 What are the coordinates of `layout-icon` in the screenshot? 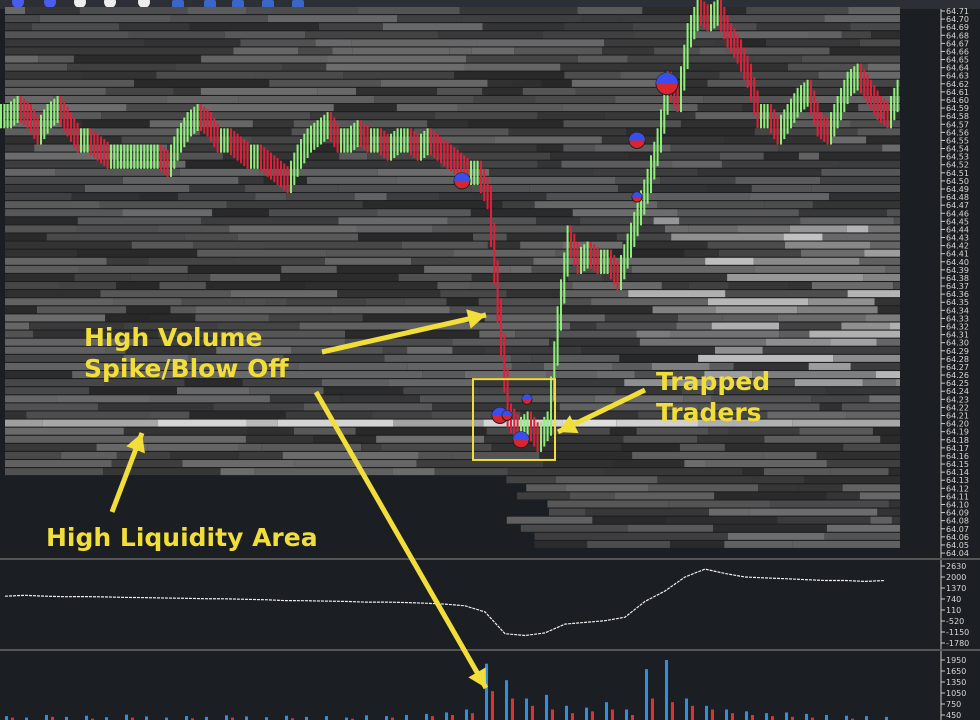 It's located at (298, 4).